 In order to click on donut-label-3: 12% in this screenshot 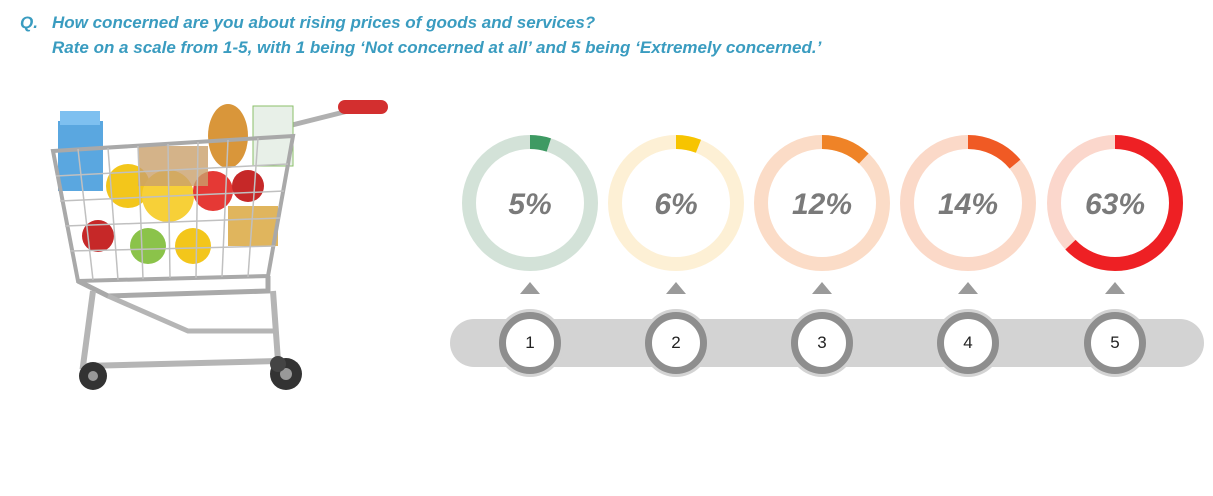, I will do `click(822, 204)`.